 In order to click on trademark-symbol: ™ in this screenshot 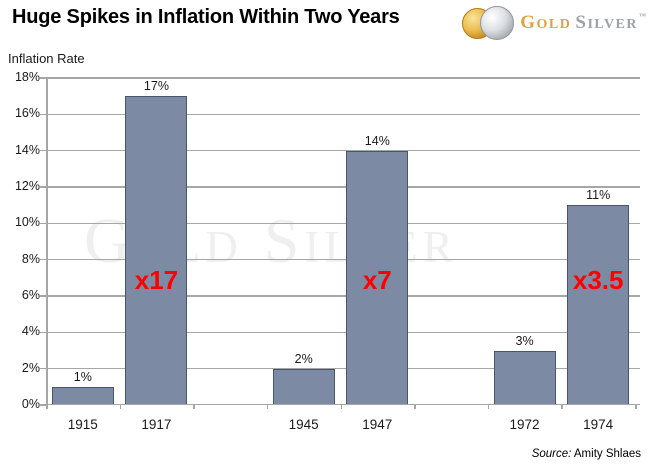, I will do `click(642, 16)`.